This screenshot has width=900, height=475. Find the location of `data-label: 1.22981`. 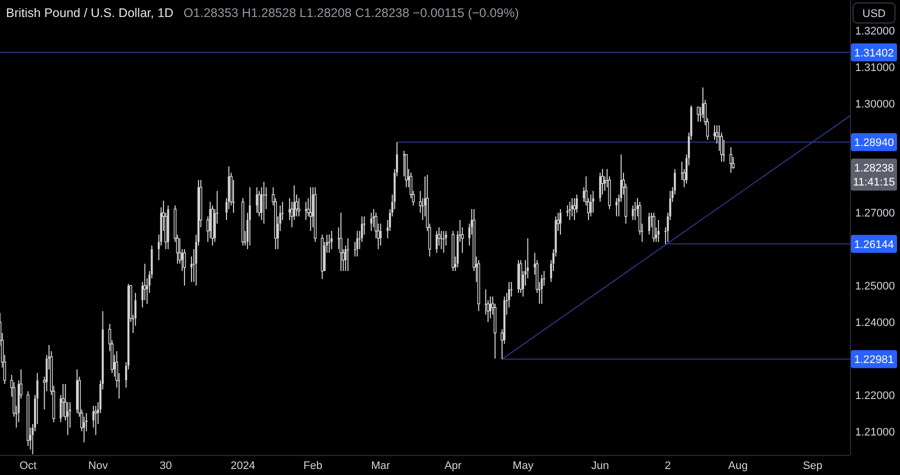

data-label: 1.22981 is located at coordinates (874, 360).